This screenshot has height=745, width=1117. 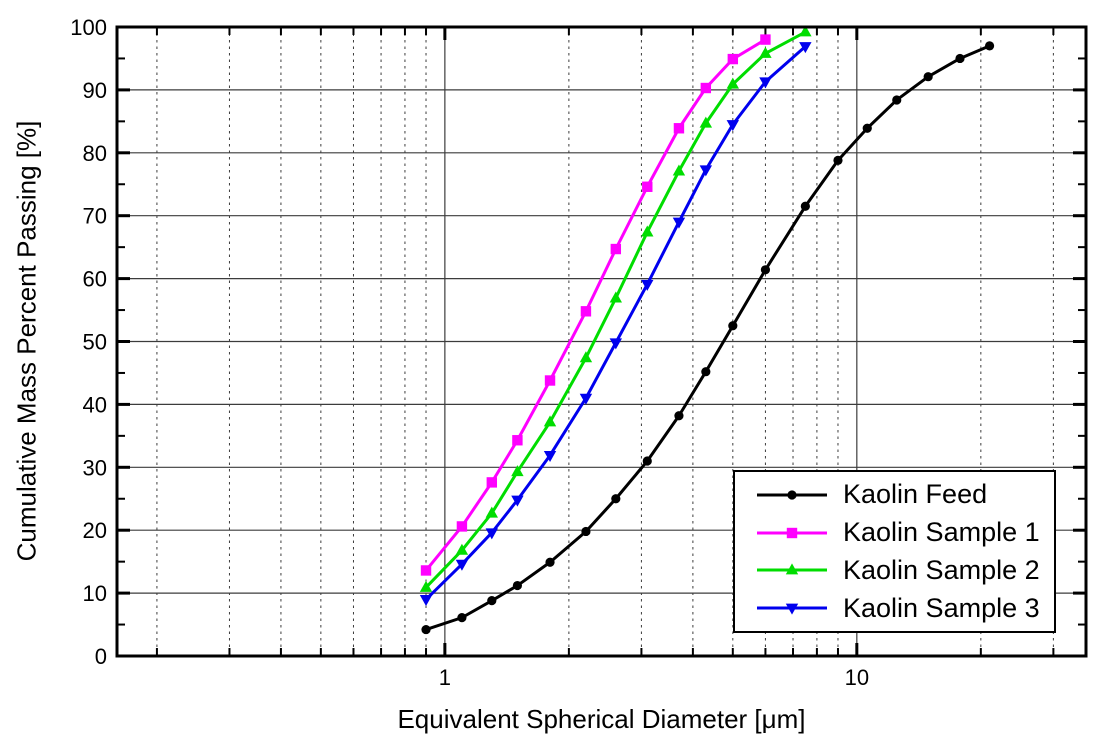 I want to click on legend-label-kaolin-sample-1: Kaolin Sample 1, so click(x=941, y=532).